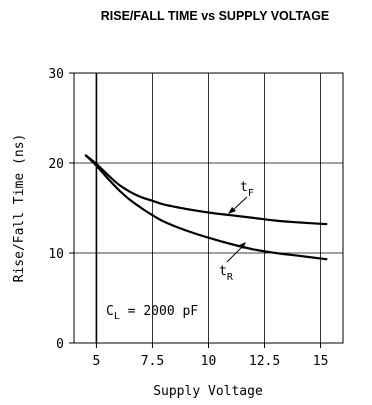 Image resolution: width=372 pixels, height=405 pixels. I want to click on tf-arrow-head, so click(232, 210).